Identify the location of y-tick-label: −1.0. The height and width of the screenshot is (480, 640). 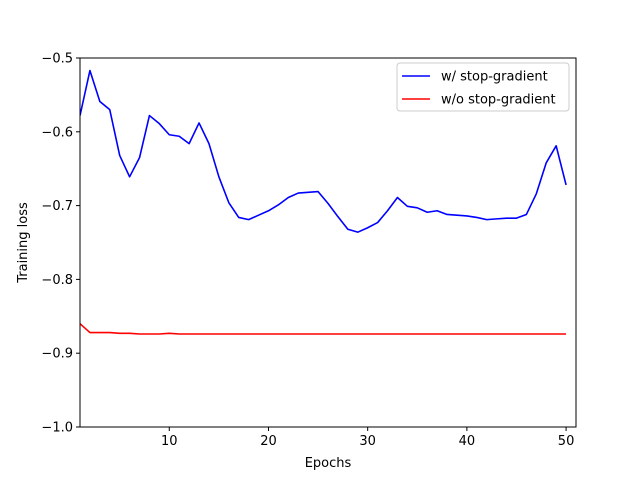
(57, 428).